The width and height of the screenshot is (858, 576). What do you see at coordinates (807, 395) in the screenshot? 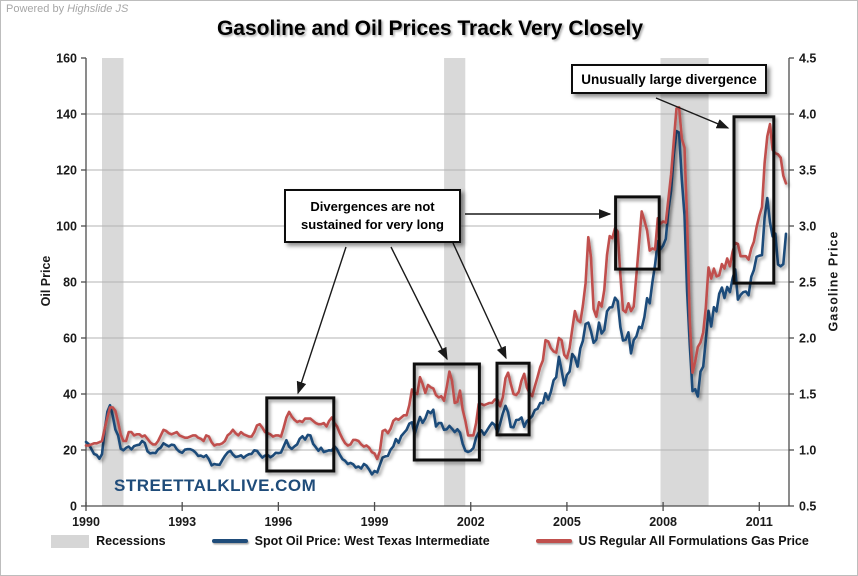
I see `svg-text: 1.5` at bounding box center [807, 395].